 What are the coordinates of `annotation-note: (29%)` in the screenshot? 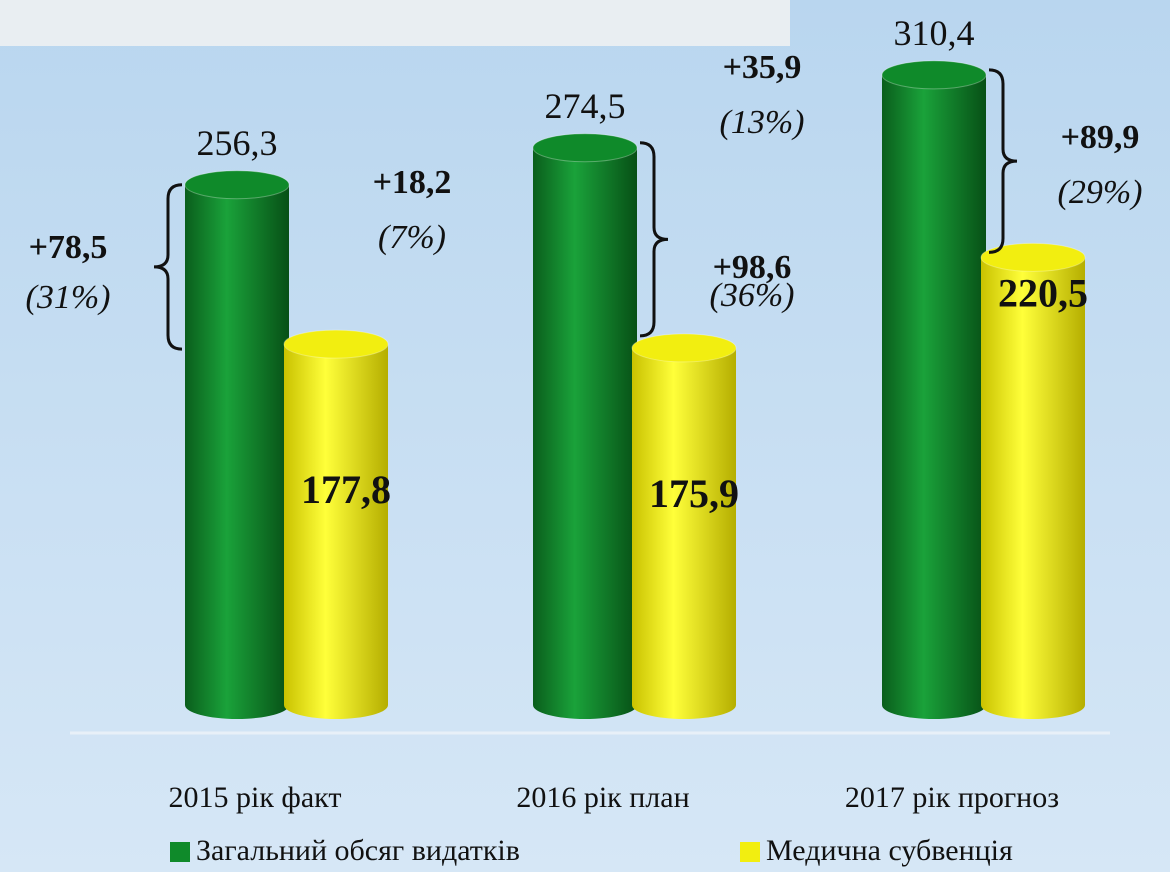 It's located at (1100, 192).